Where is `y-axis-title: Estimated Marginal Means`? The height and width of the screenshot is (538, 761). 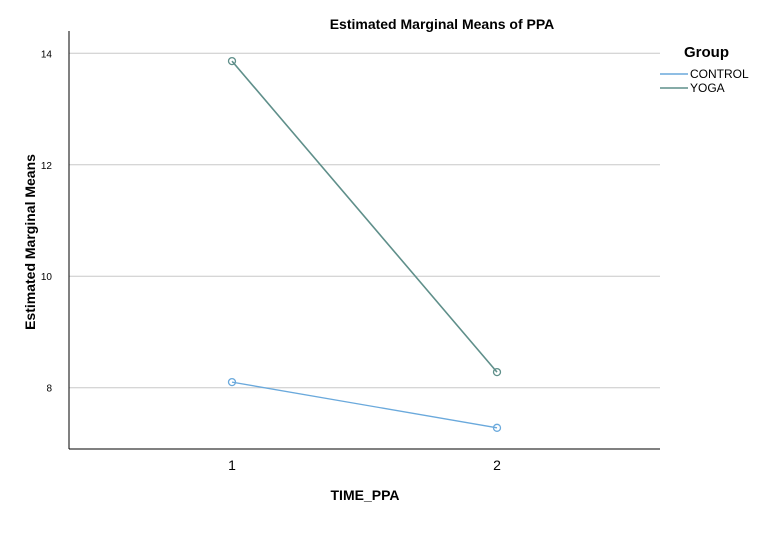 y-axis-title: Estimated Marginal Means is located at coordinates (30, 242).